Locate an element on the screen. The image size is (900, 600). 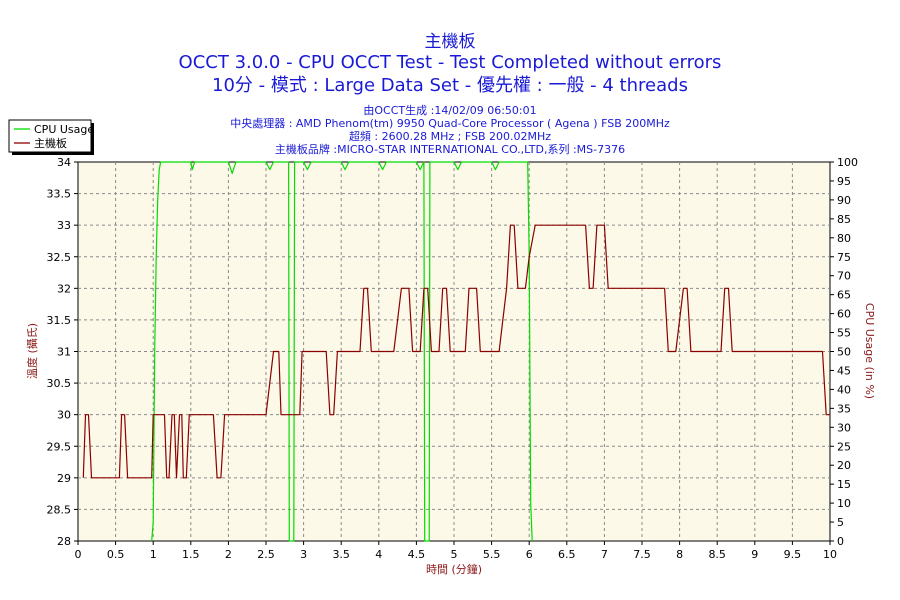
y-axis-left-ticks: 28 28.5 29 29.5 30 30.5 31 31.5 32 32.5 33 33.5 34 is located at coordinates (62, 352).